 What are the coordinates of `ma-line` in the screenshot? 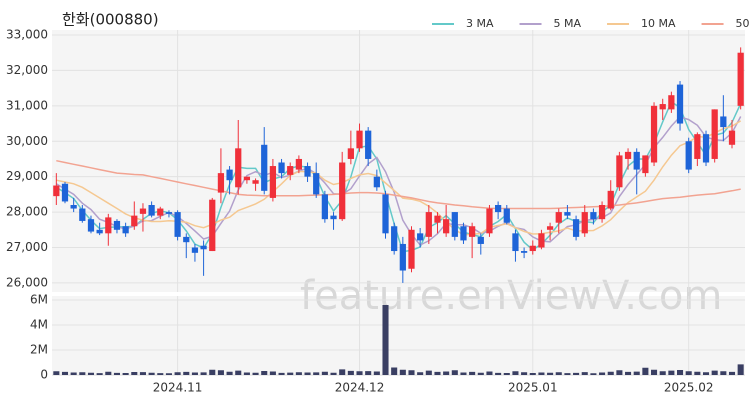 It's located at (398, 184).